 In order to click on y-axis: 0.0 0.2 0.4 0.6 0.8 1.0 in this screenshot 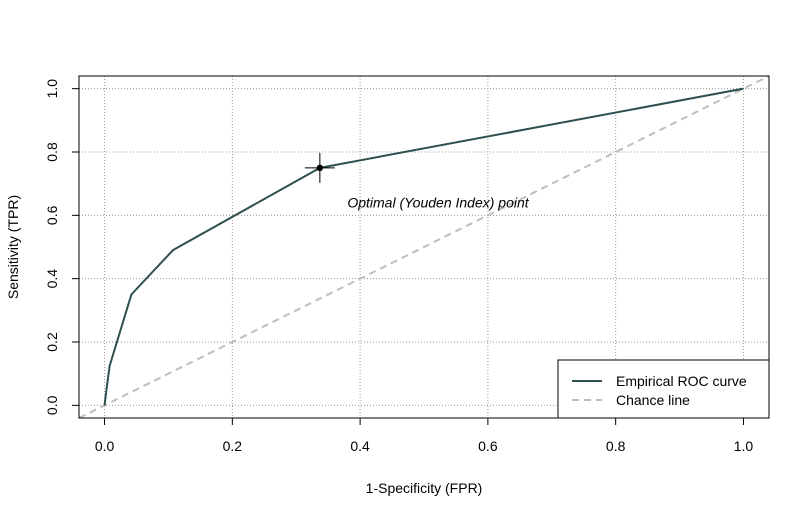, I will do `click(61, 247)`.